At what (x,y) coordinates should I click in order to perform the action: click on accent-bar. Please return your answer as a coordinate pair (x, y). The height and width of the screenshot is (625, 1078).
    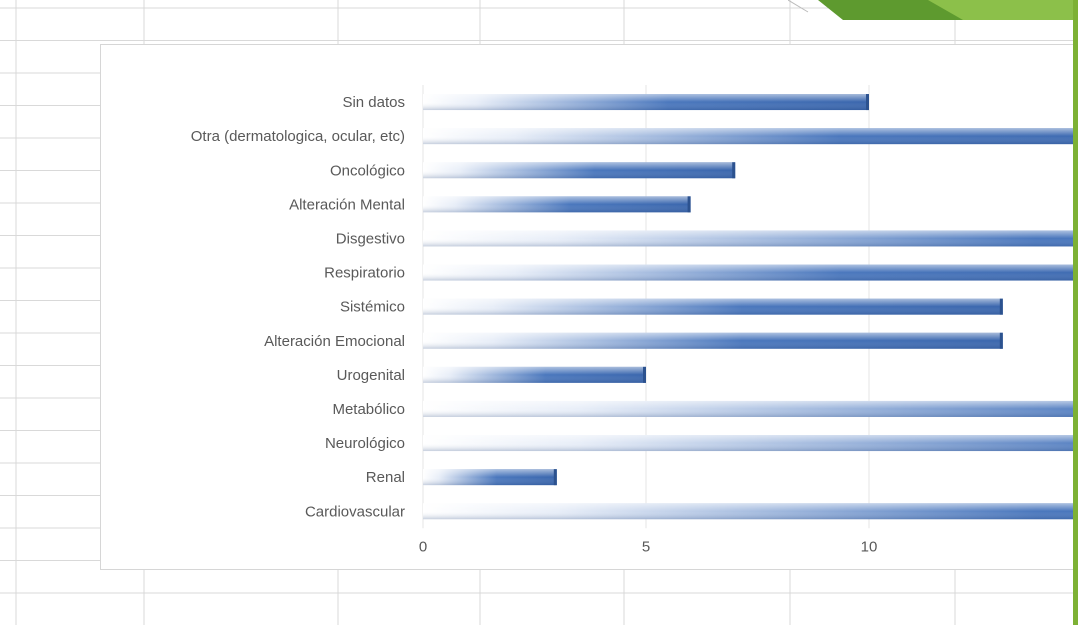
    Looking at the image, I should click on (1075, 312).